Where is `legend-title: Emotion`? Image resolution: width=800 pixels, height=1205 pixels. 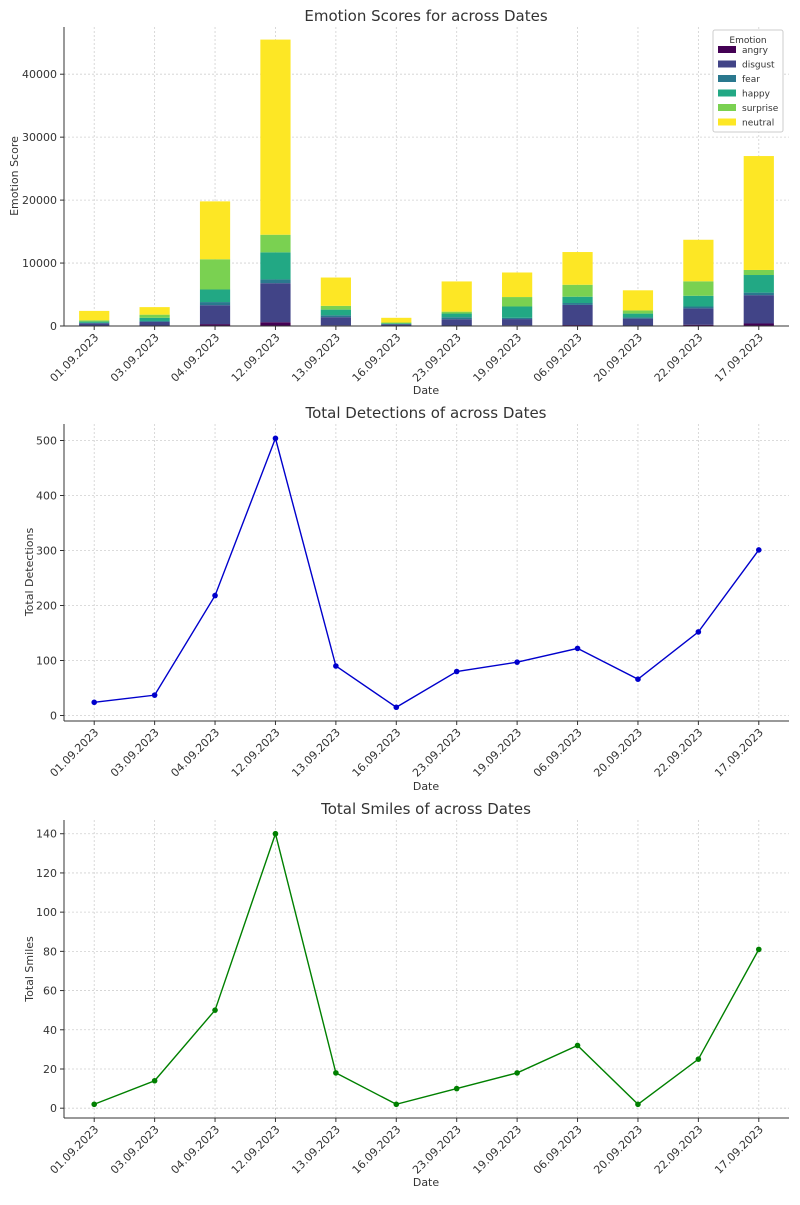
legend-title: Emotion is located at coordinates (747, 41).